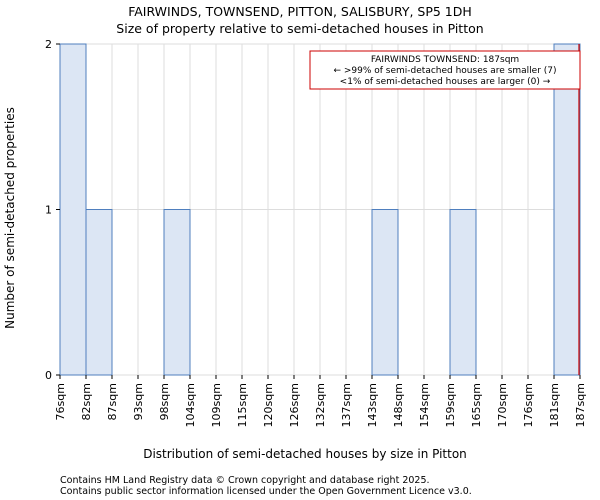  What do you see at coordinates (476, 405) in the screenshot?
I see `x-tick-label: 165sqm` at bounding box center [476, 405].